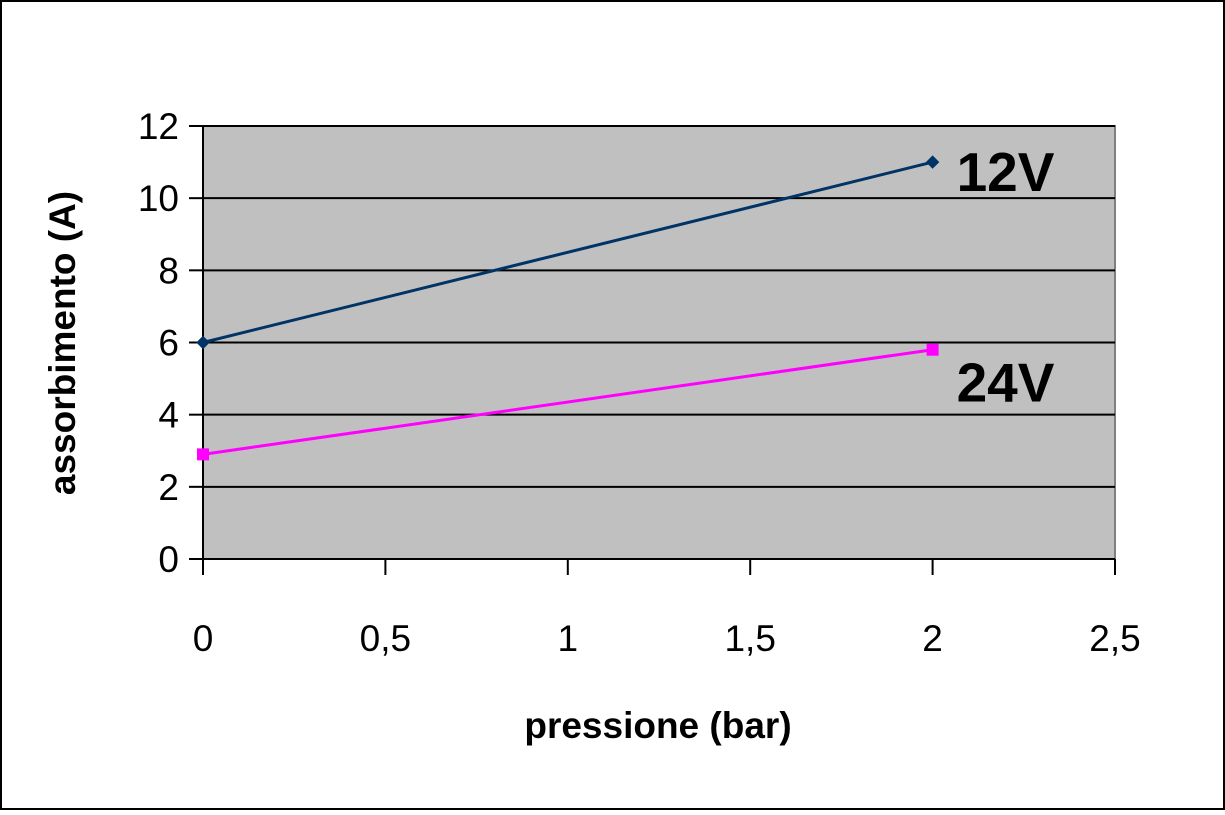 Image resolution: width=1225 pixels, height=815 pixels. Describe the element at coordinates (62, 343) in the screenshot. I see `y-axis-title: assorbimento (A)` at that location.